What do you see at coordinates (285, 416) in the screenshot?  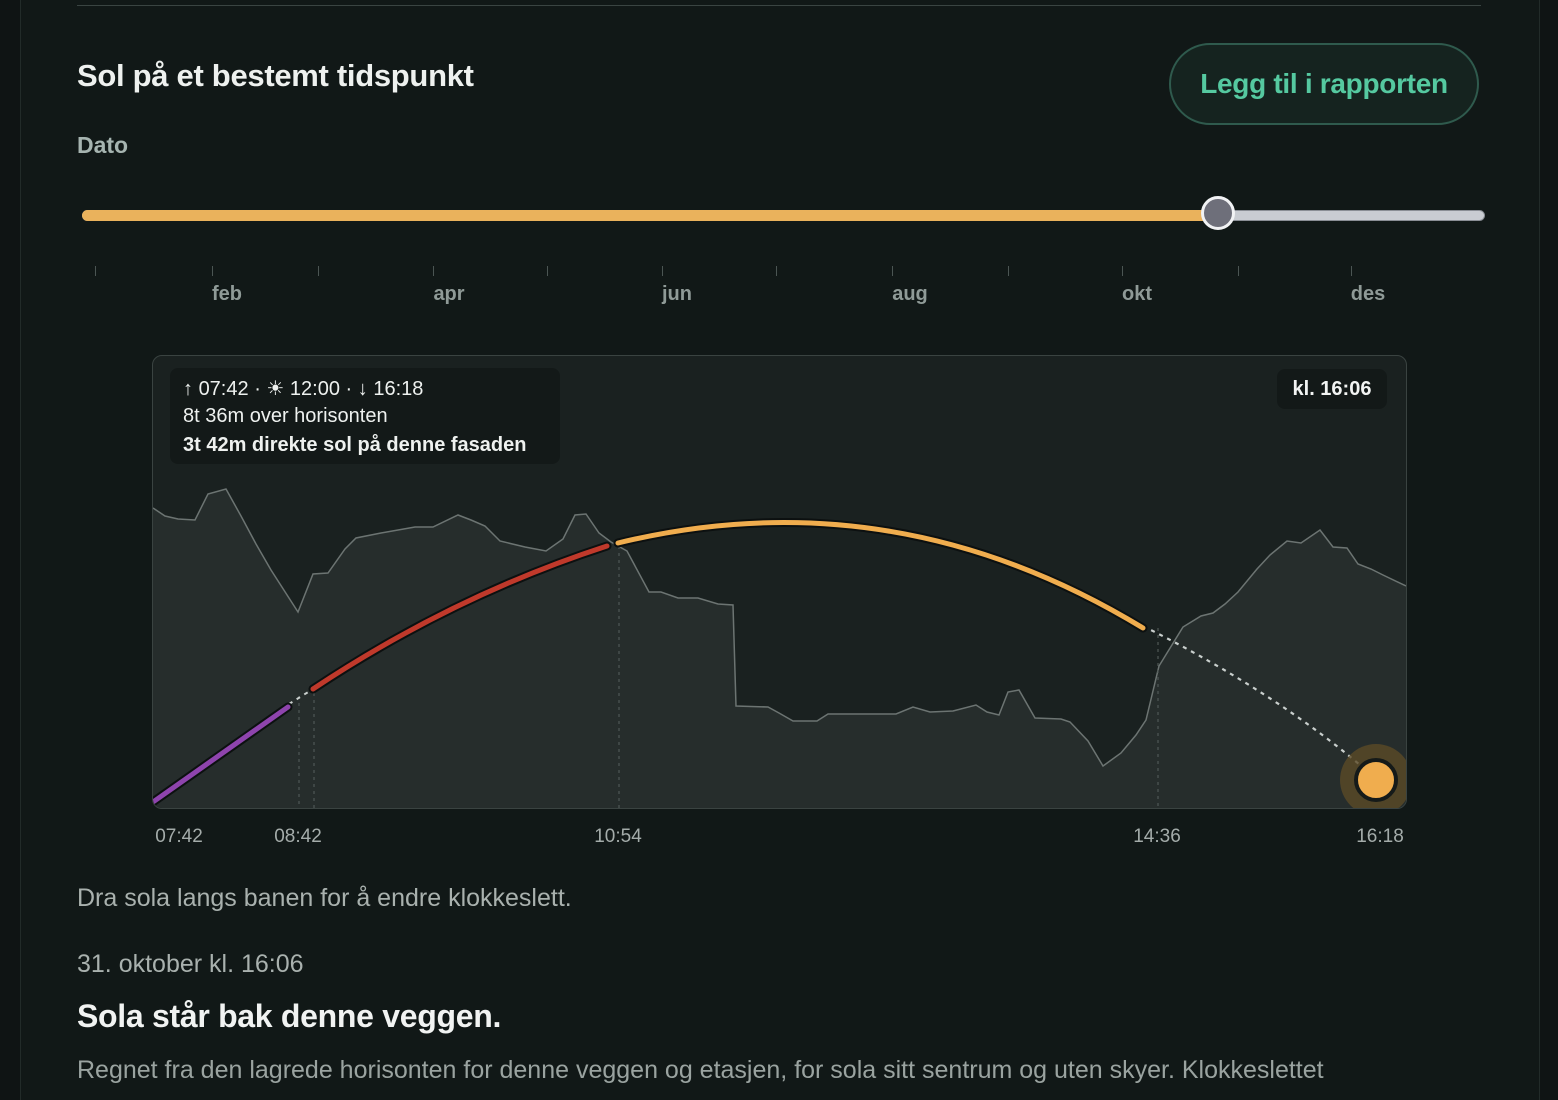 I see `over-horizon-text: 8t 36m over horisonten` at bounding box center [285, 416].